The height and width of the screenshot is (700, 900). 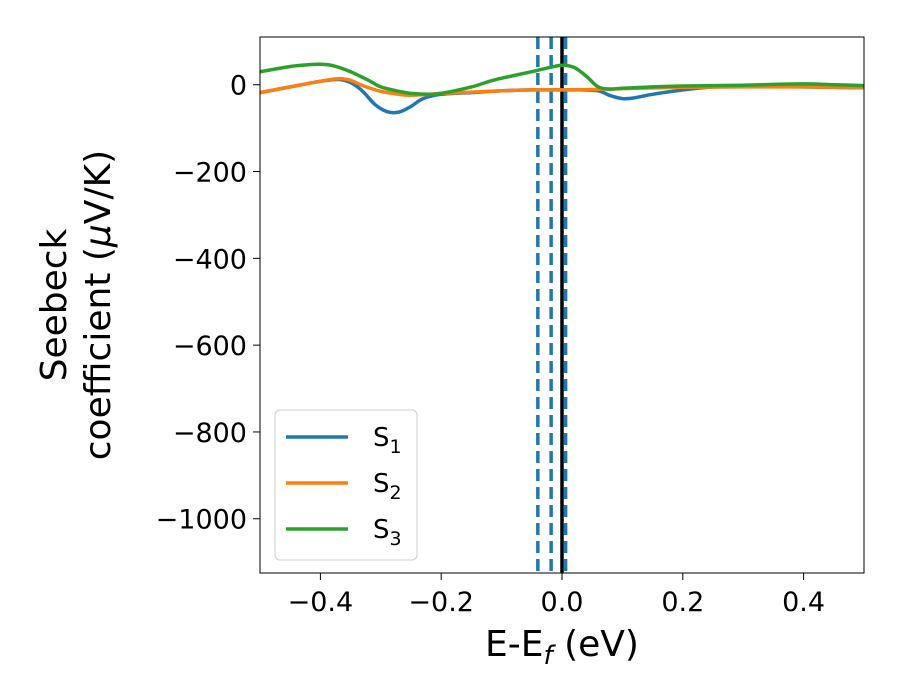 What do you see at coordinates (562, 647) in the screenshot?
I see `x-axis-title: E-Ef (eV)` at bounding box center [562, 647].